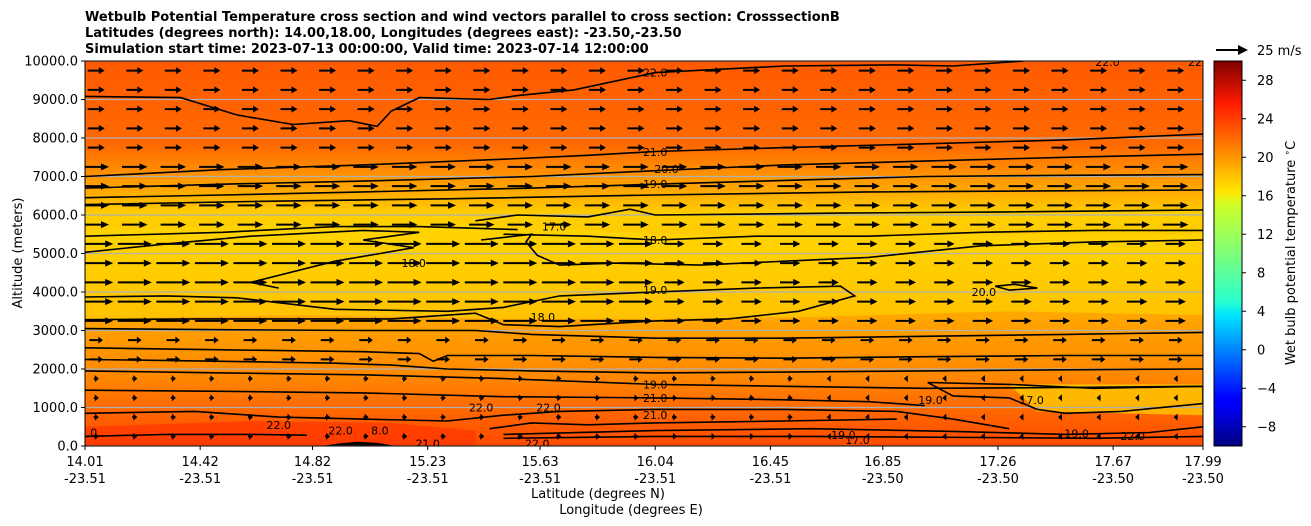 This screenshot has height=526, width=1311. Describe the element at coordinates (984, 292) in the screenshot. I see `contour-label-text: 20.0` at that location.